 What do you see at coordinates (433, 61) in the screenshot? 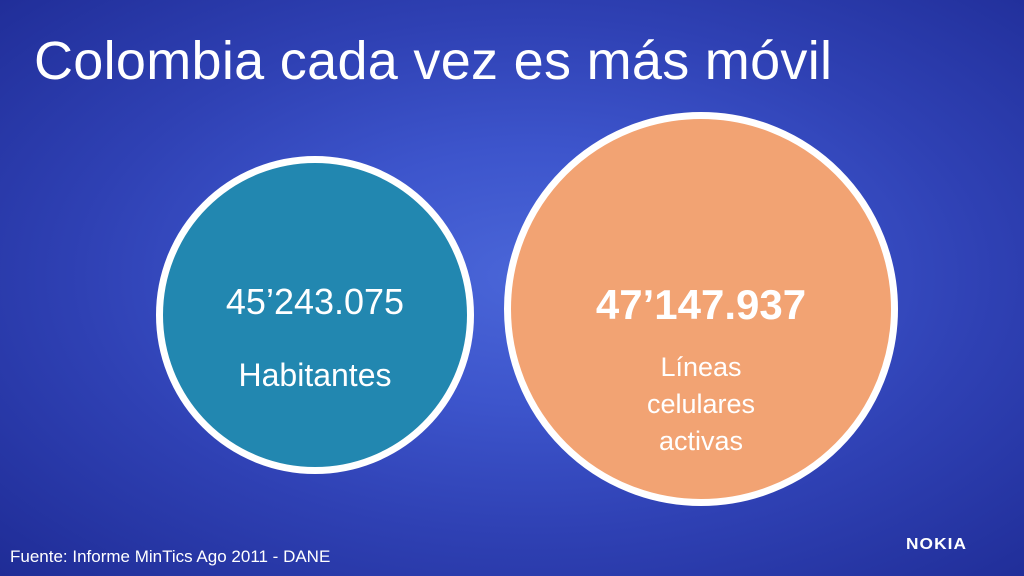
I see `slide-title: Colombia cada vez es más móvil` at bounding box center [433, 61].